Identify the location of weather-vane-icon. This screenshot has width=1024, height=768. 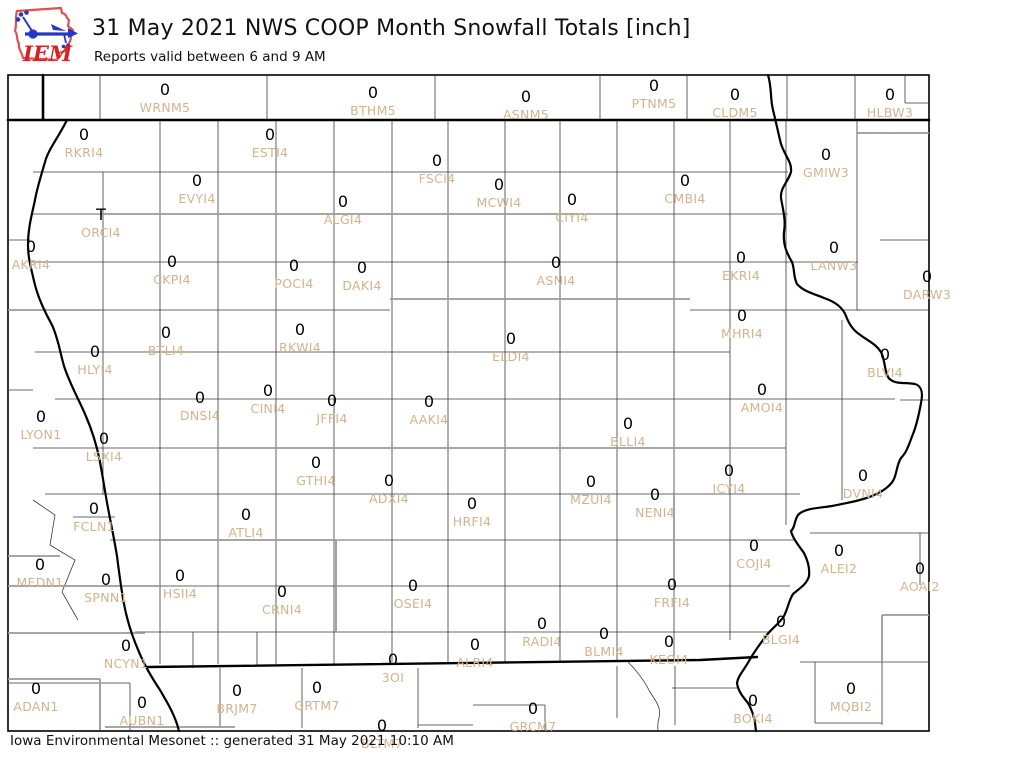
(46, 29).